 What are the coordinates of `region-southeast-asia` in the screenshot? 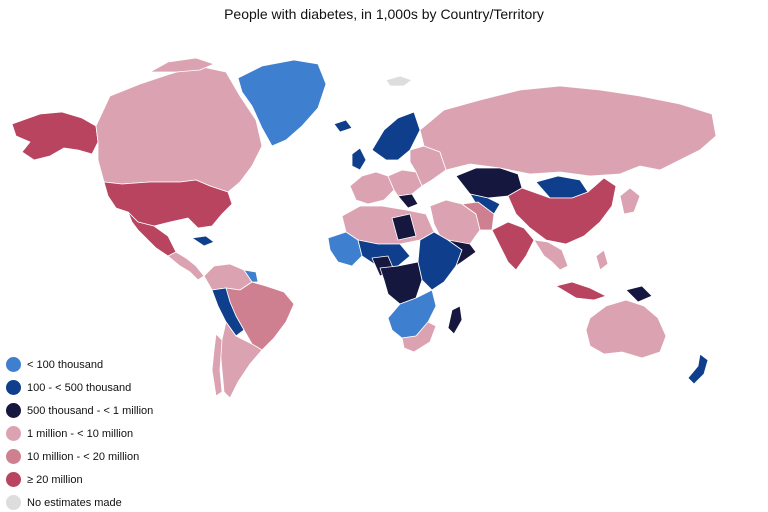 It's located at (551, 255).